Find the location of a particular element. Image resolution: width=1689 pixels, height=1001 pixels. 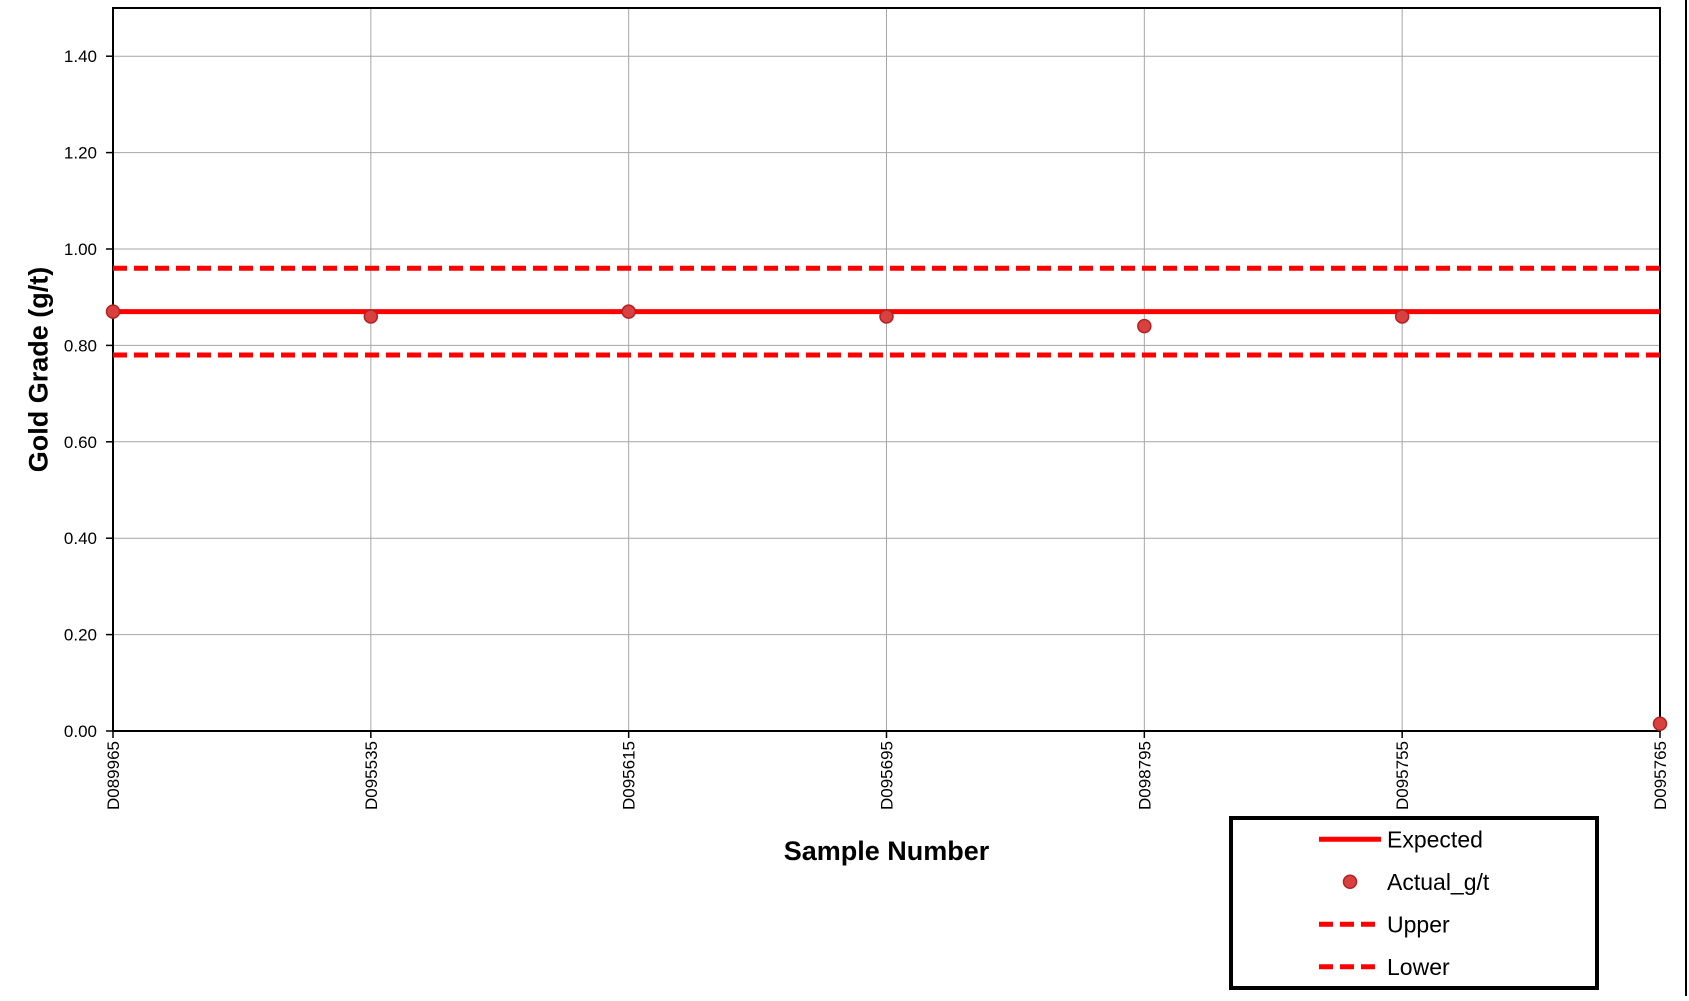

y-tick-label: 1.00 is located at coordinates (80, 249).